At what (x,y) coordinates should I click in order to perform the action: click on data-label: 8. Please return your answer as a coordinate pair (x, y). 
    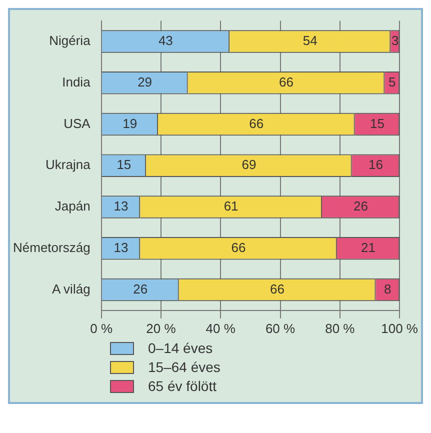
    Looking at the image, I should click on (388, 288).